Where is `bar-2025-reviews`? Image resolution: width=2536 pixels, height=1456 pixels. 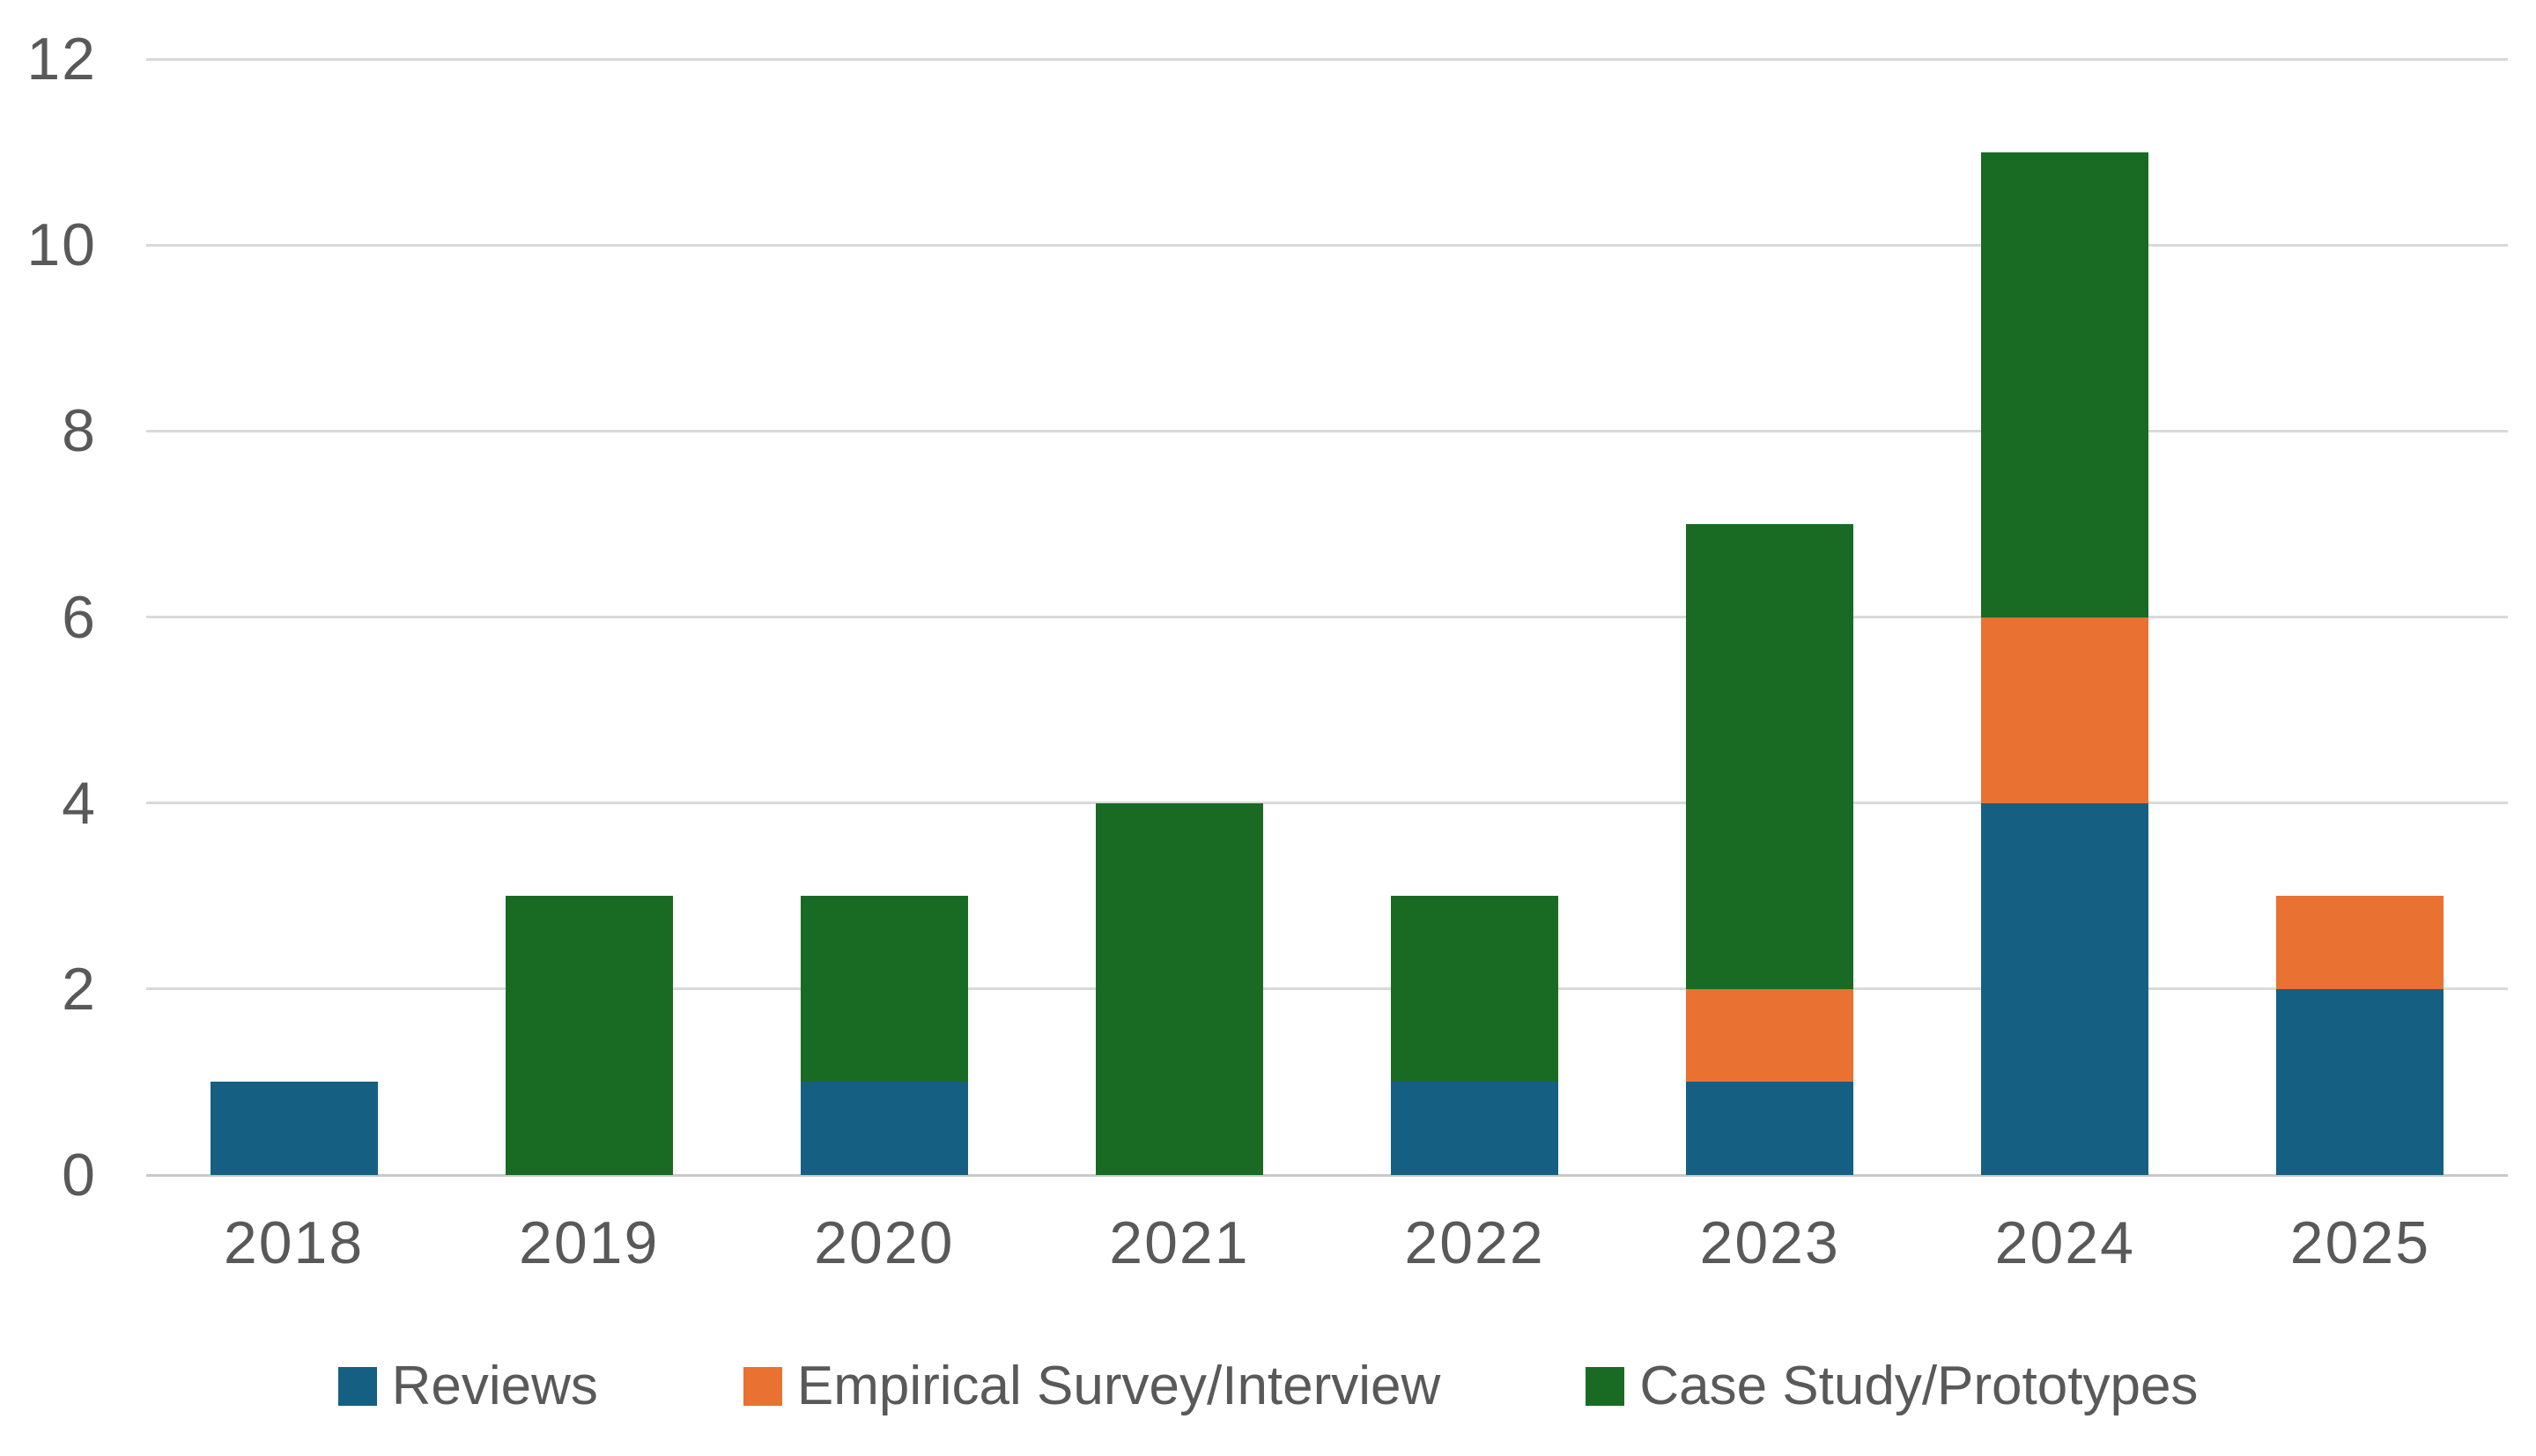 bar-2025-reviews is located at coordinates (2360, 1081).